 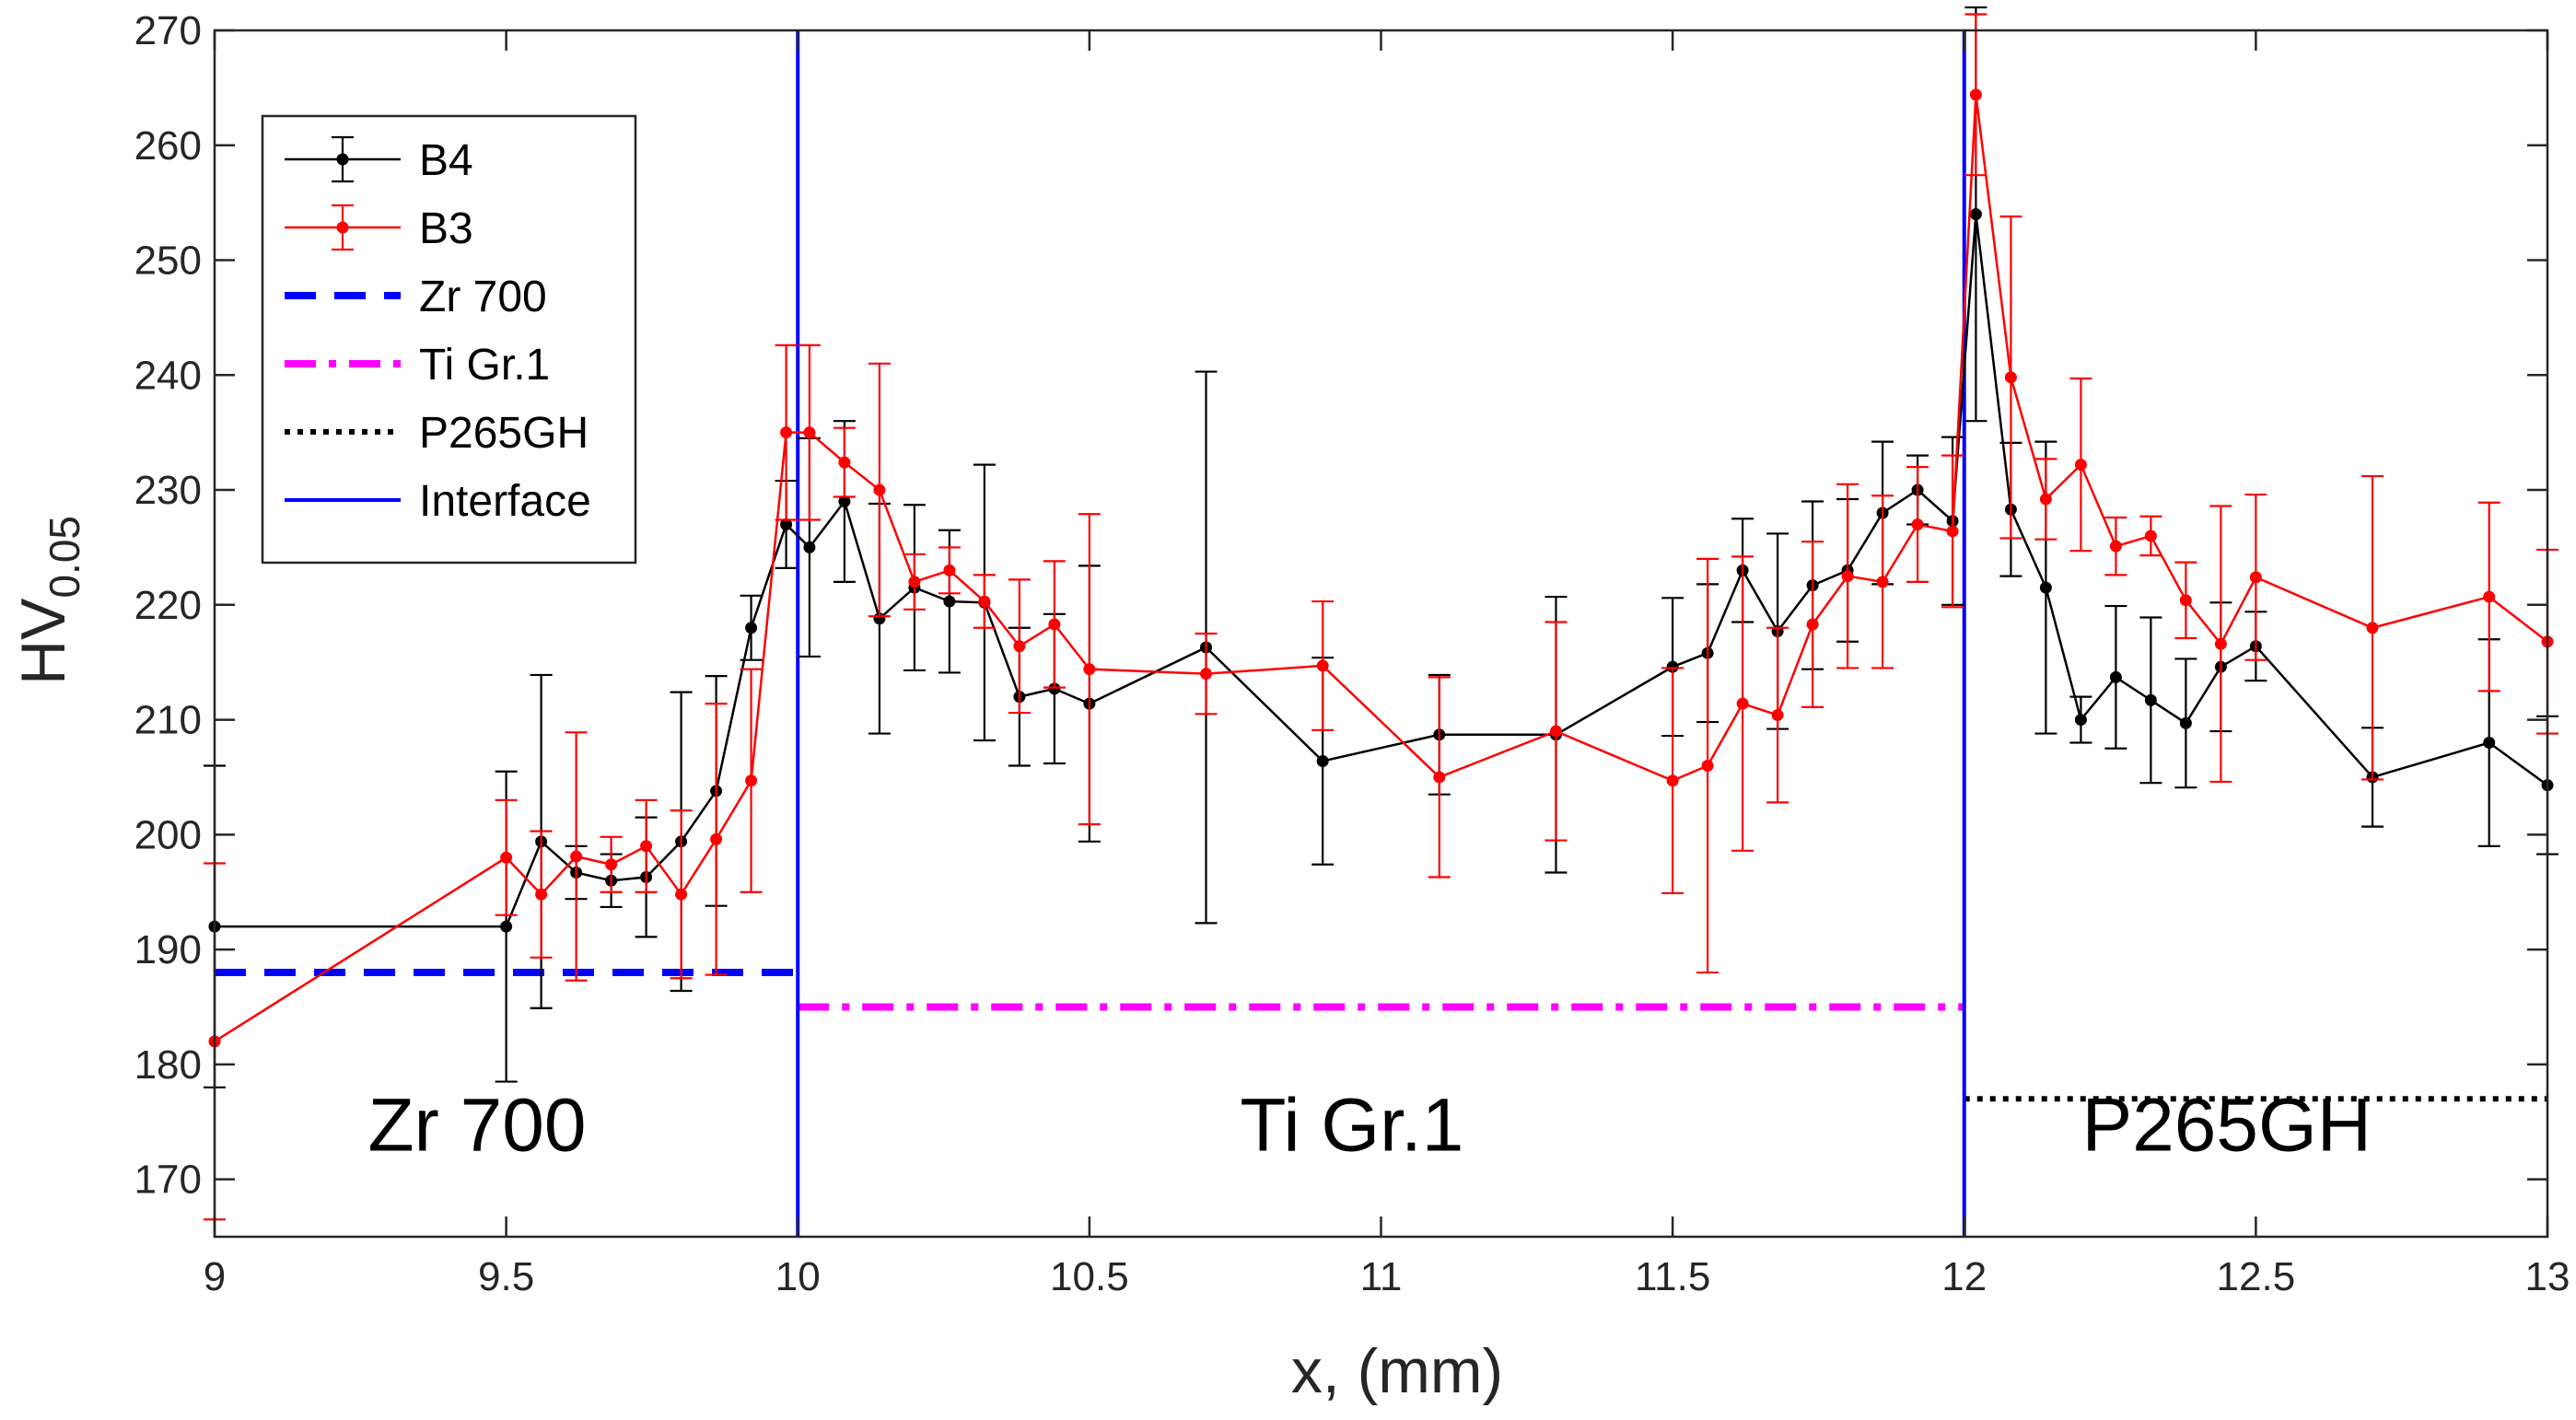 I want to click on x-tick-label: 9.5, so click(x=506, y=1276).